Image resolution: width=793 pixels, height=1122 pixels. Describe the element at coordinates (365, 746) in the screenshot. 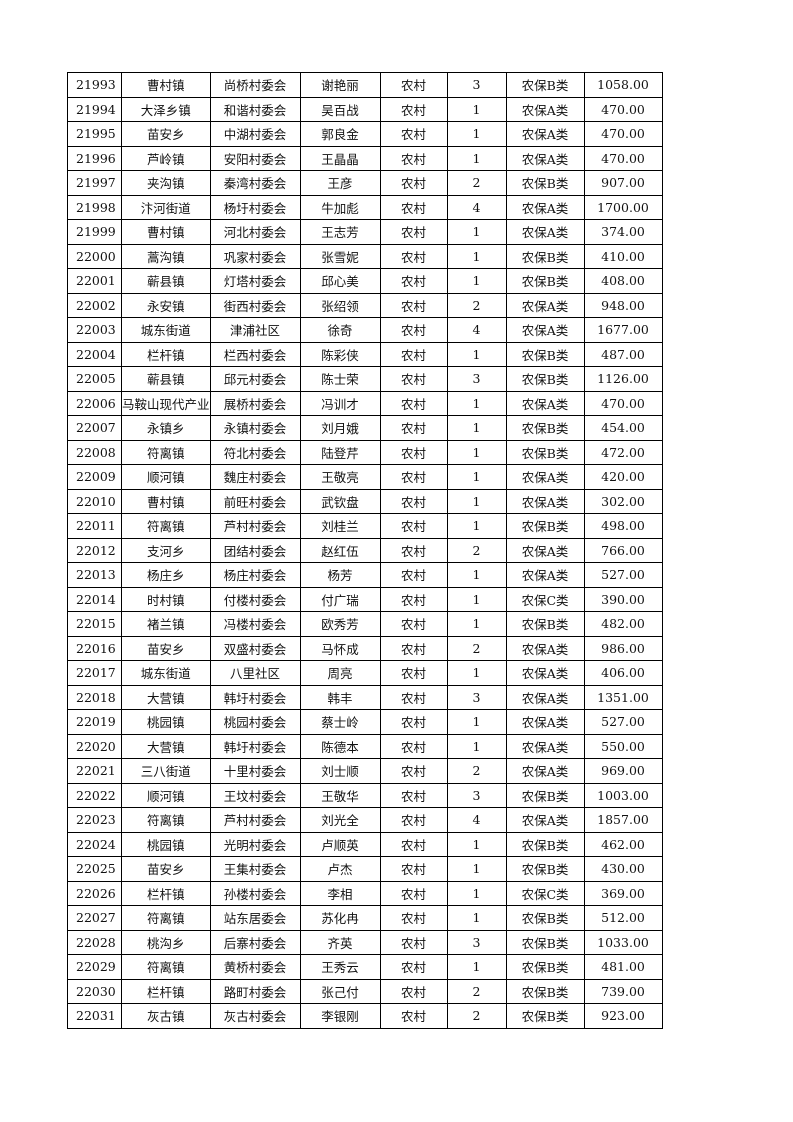

I see `table-row: 22020 大营镇 韩圩村委会 陈德本 农村 1 农保A类 550.00` at that location.